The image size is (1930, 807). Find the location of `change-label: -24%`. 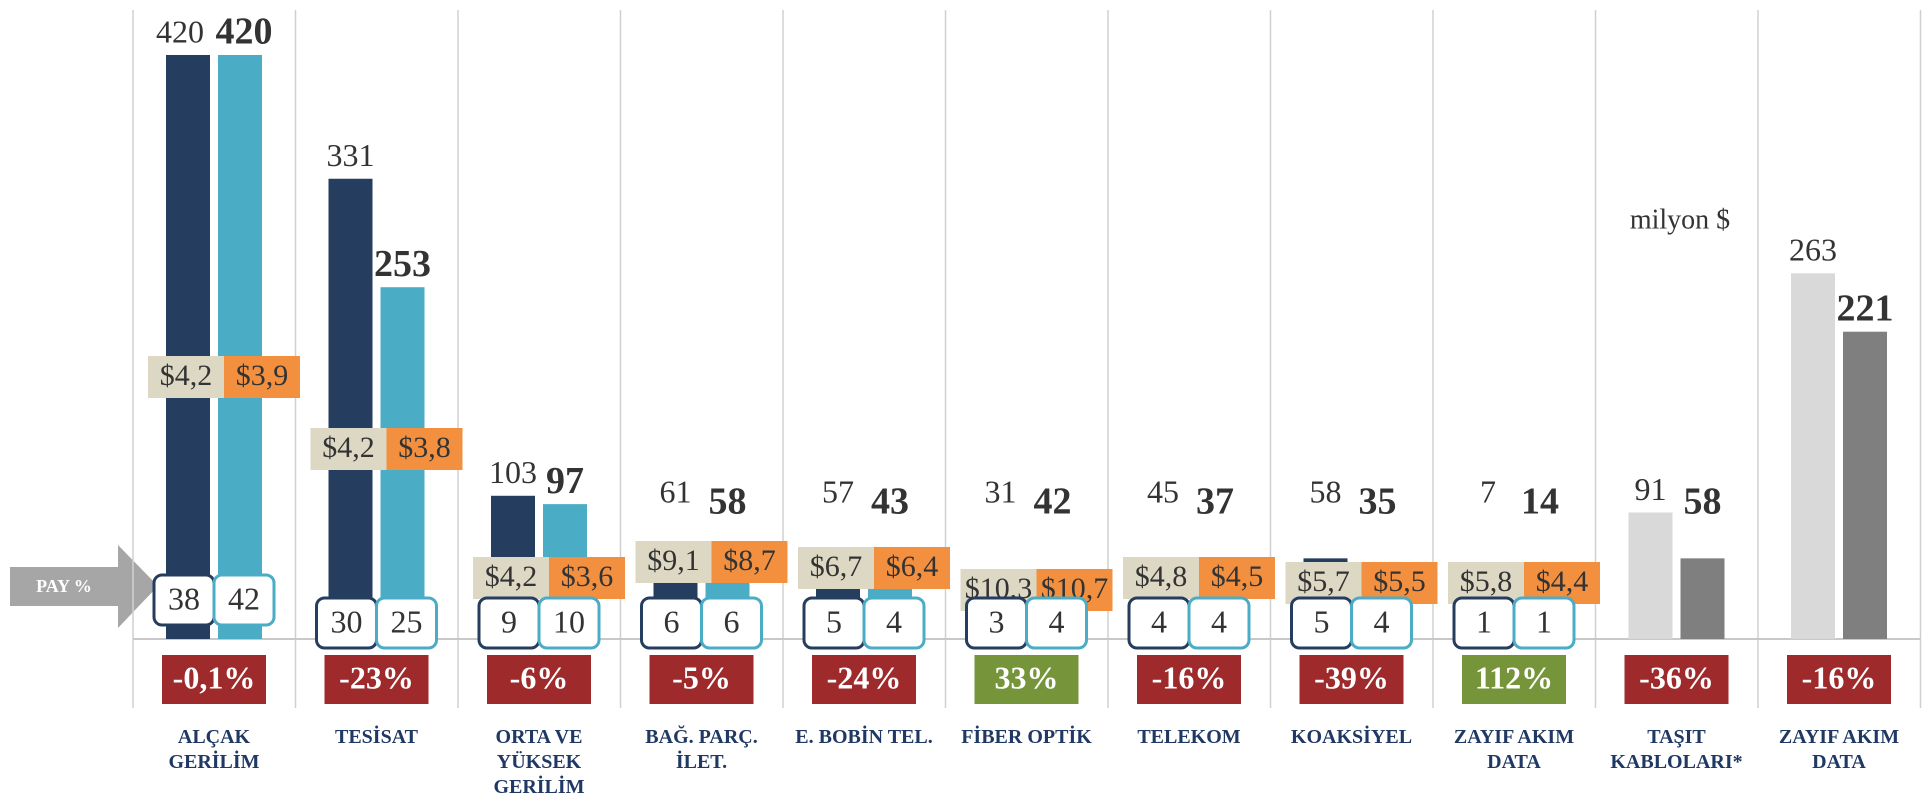

change-label: -24% is located at coordinates (864, 677).